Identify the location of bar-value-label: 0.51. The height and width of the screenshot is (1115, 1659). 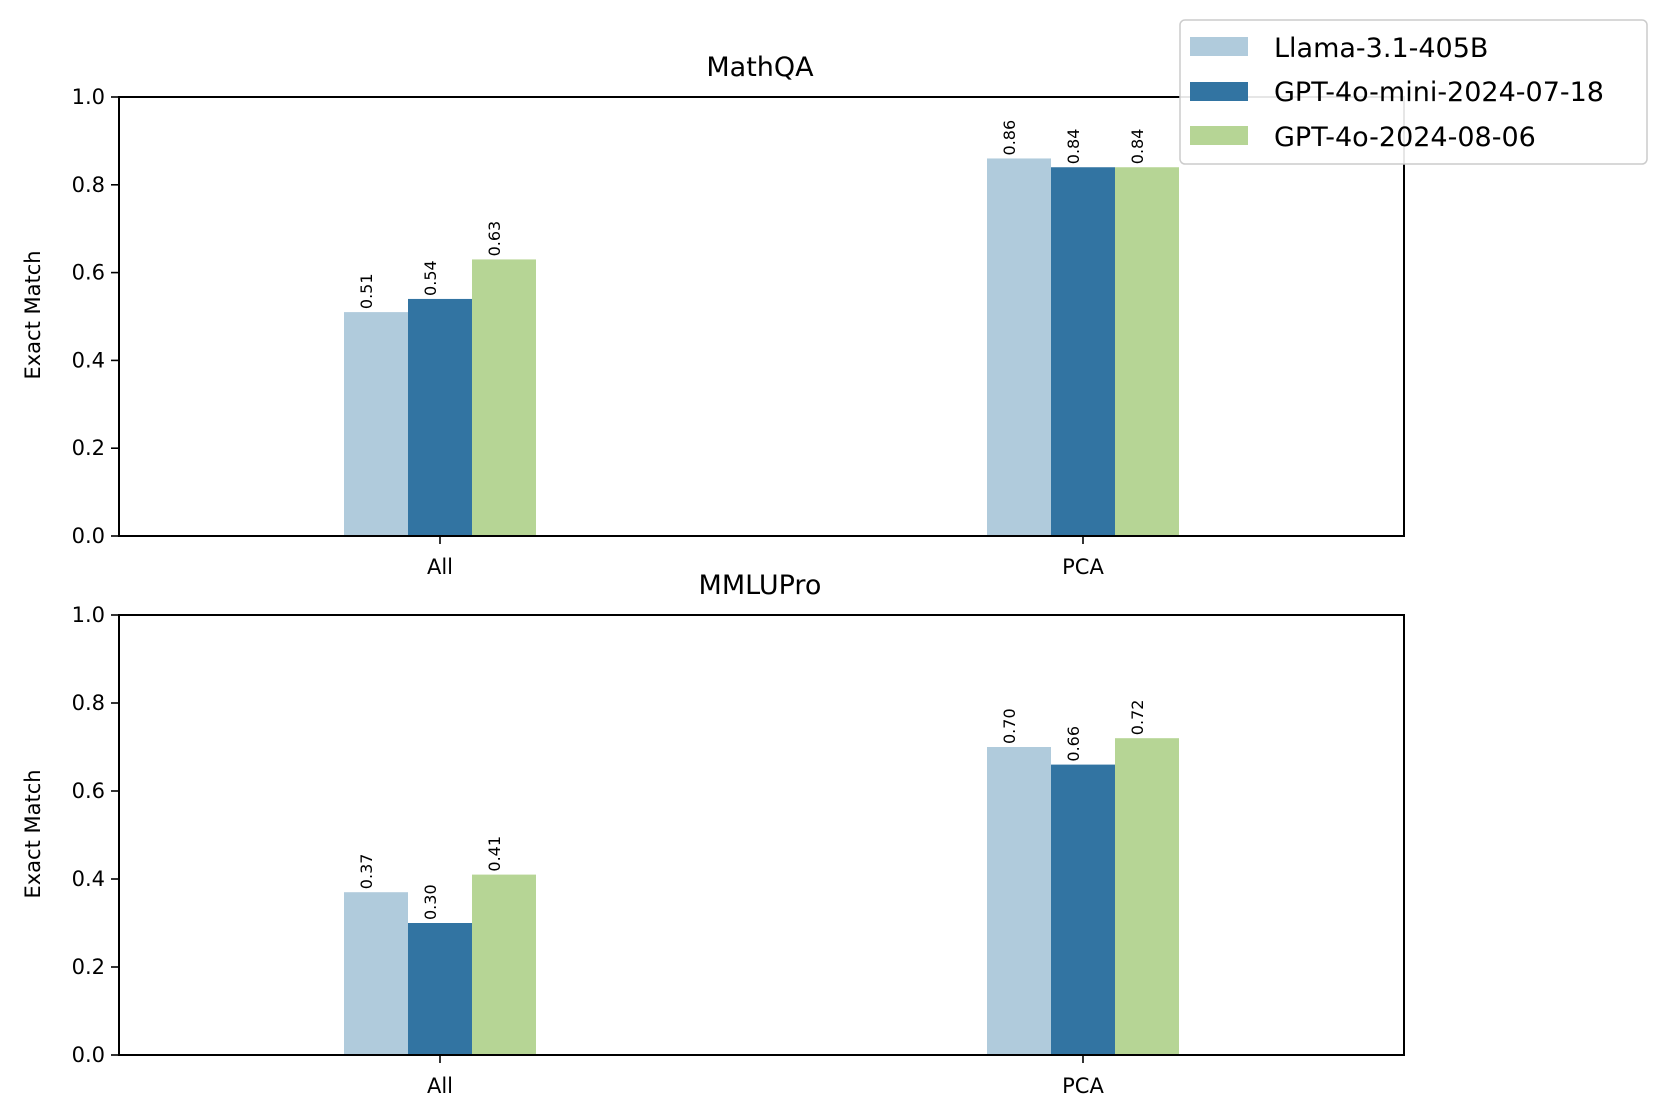
(366, 291).